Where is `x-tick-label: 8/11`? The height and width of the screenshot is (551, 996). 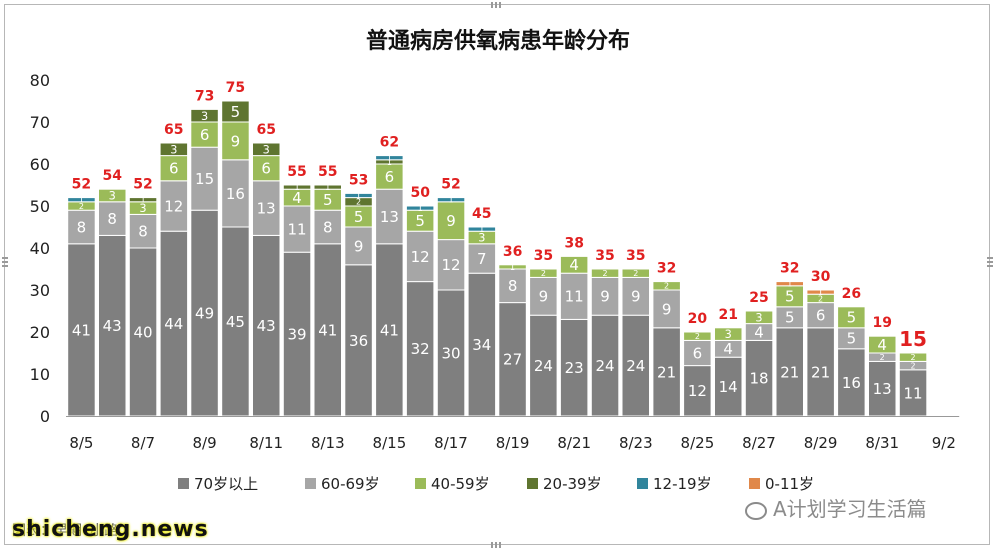 x-tick-label: 8/11 is located at coordinates (266, 443).